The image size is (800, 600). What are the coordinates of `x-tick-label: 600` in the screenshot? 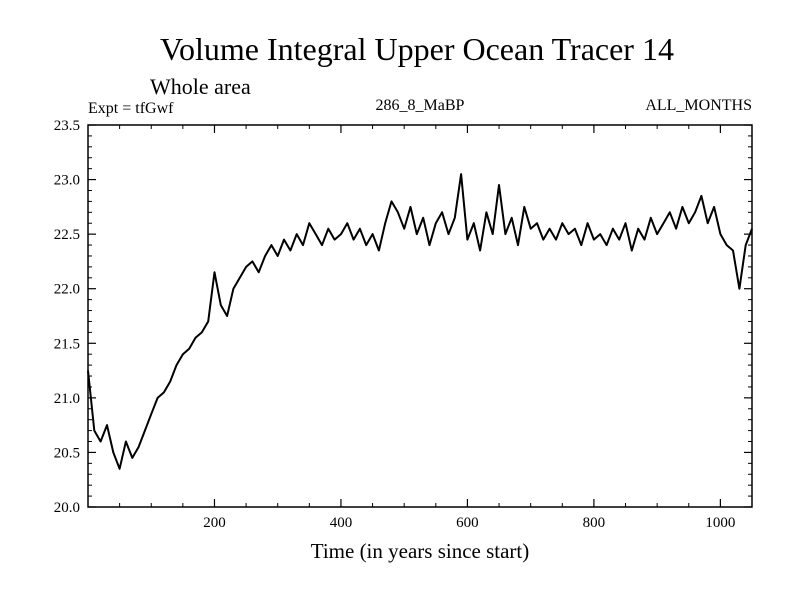 It's located at (467, 523).